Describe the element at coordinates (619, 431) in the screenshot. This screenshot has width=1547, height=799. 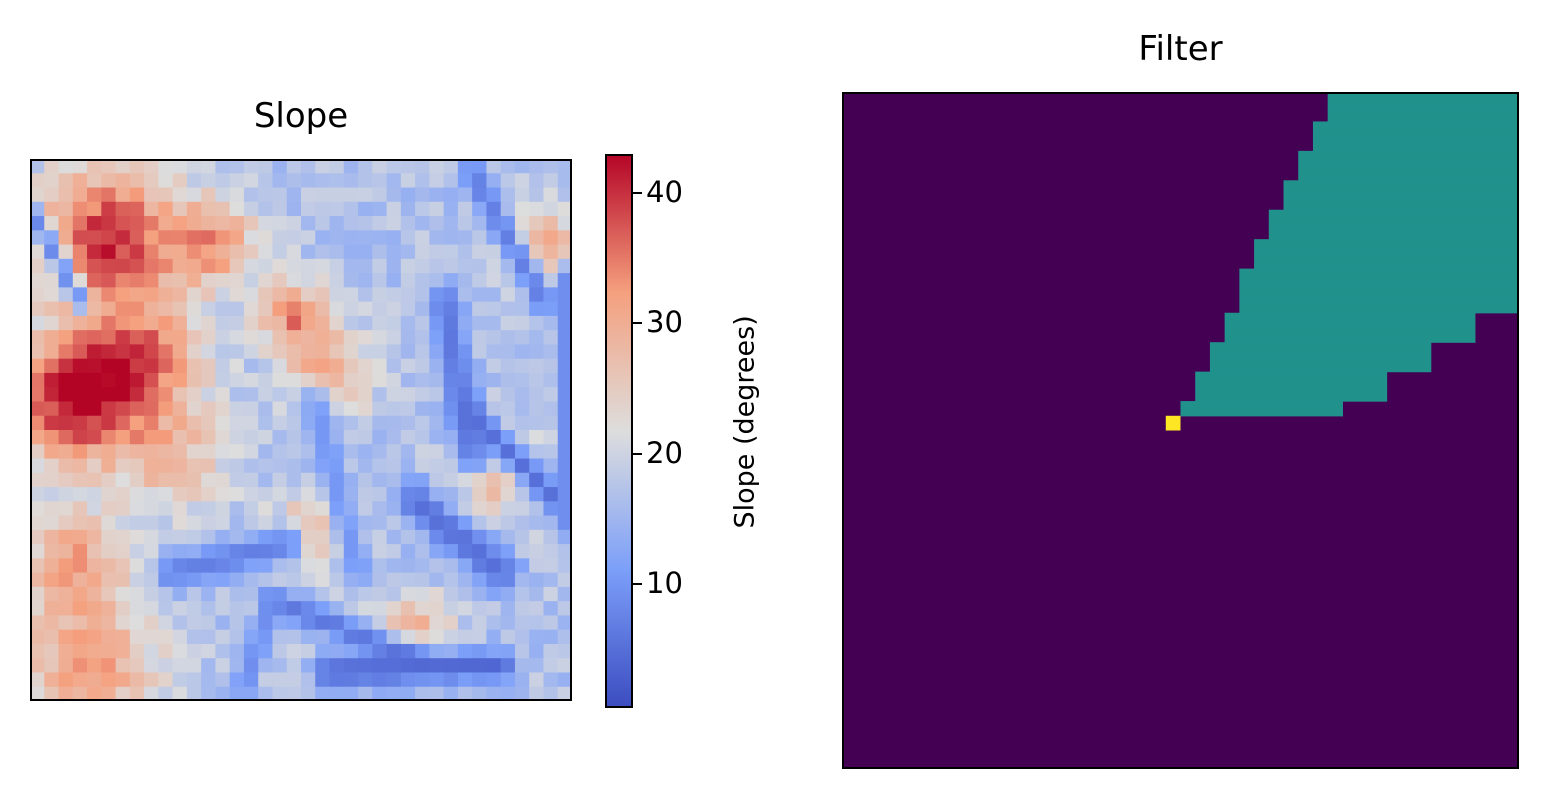
I see `slope-colorbar` at that location.